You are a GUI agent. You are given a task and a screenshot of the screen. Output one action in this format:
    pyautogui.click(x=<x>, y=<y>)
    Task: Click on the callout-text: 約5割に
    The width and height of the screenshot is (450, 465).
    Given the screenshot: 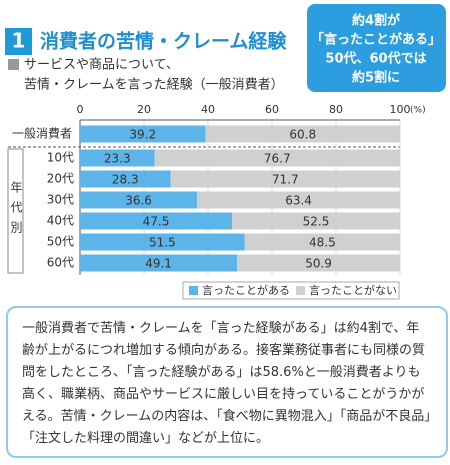 What is the action you would take?
    pyautogui.click(x=376, y=78)
    